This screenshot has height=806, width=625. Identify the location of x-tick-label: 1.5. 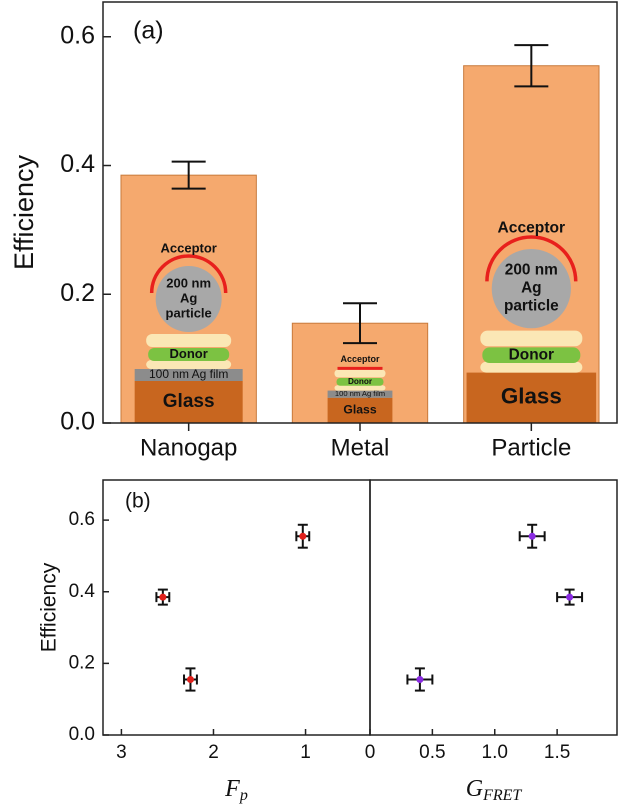
(557, 752).